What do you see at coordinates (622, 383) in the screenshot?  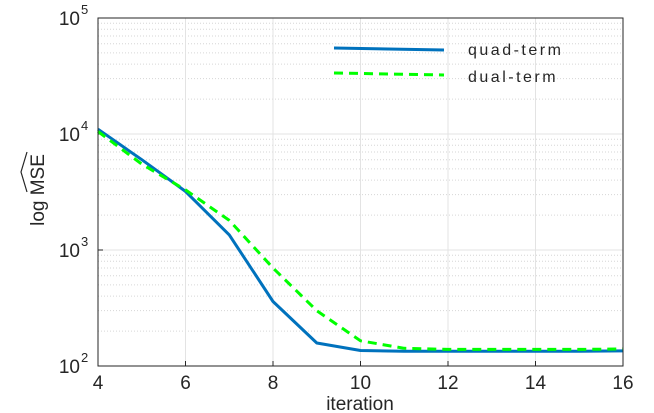 I see `x-tick-label: 16` at bounding box center [622, 383].